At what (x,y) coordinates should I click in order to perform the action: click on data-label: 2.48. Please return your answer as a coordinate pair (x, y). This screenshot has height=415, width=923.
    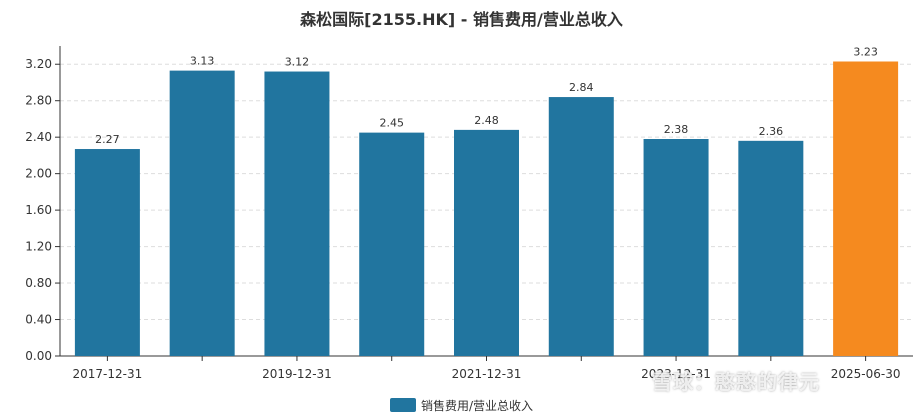
    Looking at the image, I should click on (486, 120).